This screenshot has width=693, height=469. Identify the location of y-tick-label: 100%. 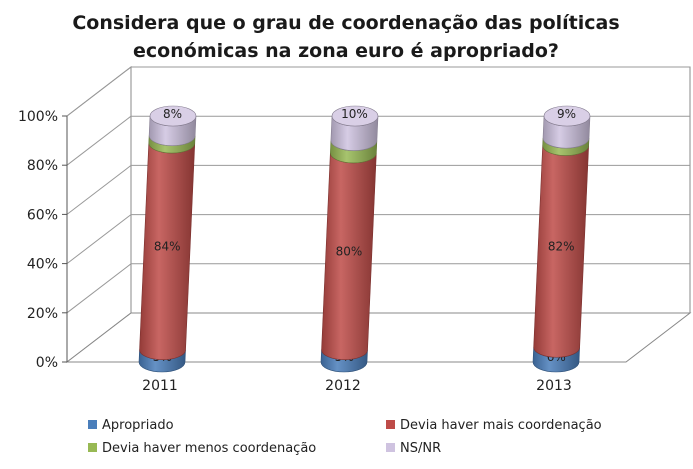
(38, 117).